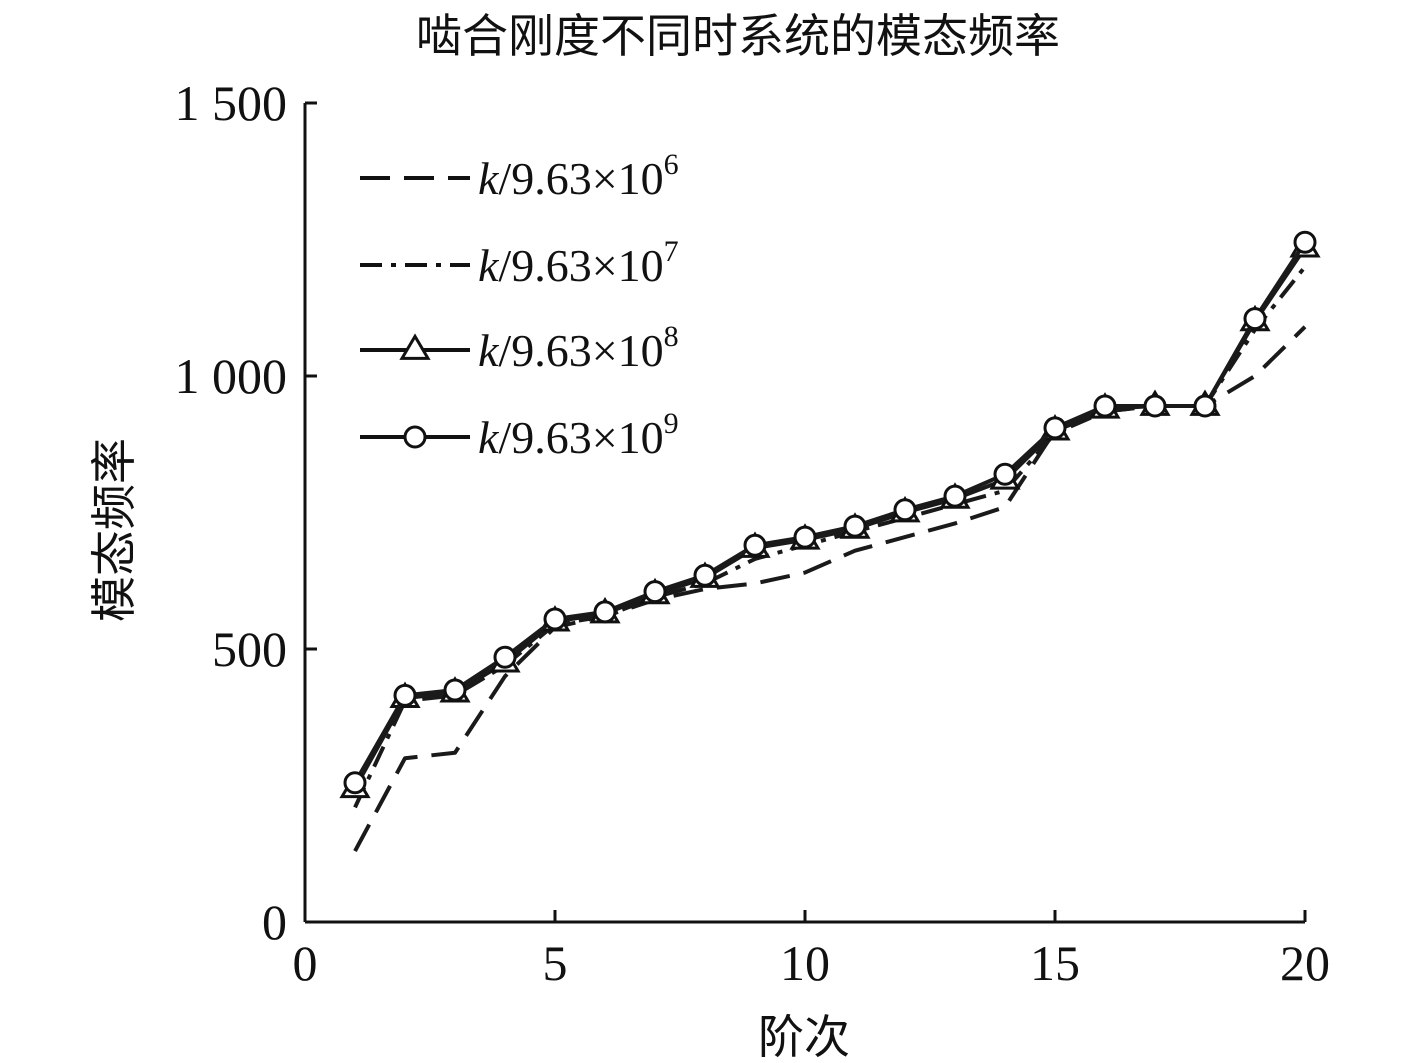 The width and height of the screenshot is (1417, 1063). Describe the element at coordinates (249, 649) in the screenshot. I see `y-tick-label: 500` at that location.